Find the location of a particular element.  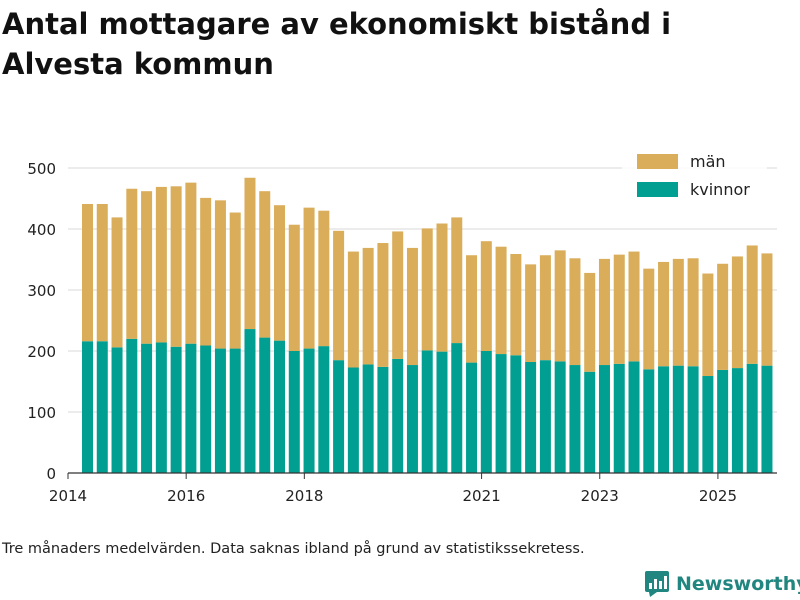

x-axis: 2014 2016 2018 2021 2023 2025 is located at coordinates (413, 488).